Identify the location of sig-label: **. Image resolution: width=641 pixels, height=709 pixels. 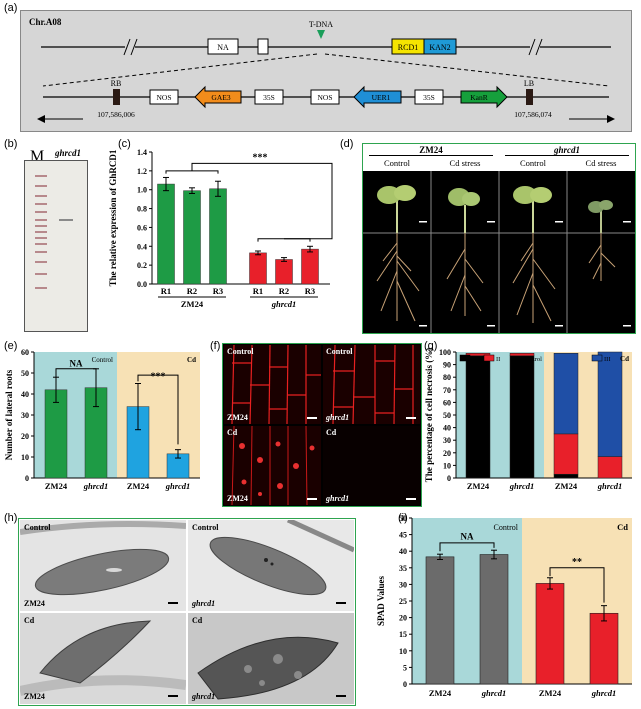
(577, 562).